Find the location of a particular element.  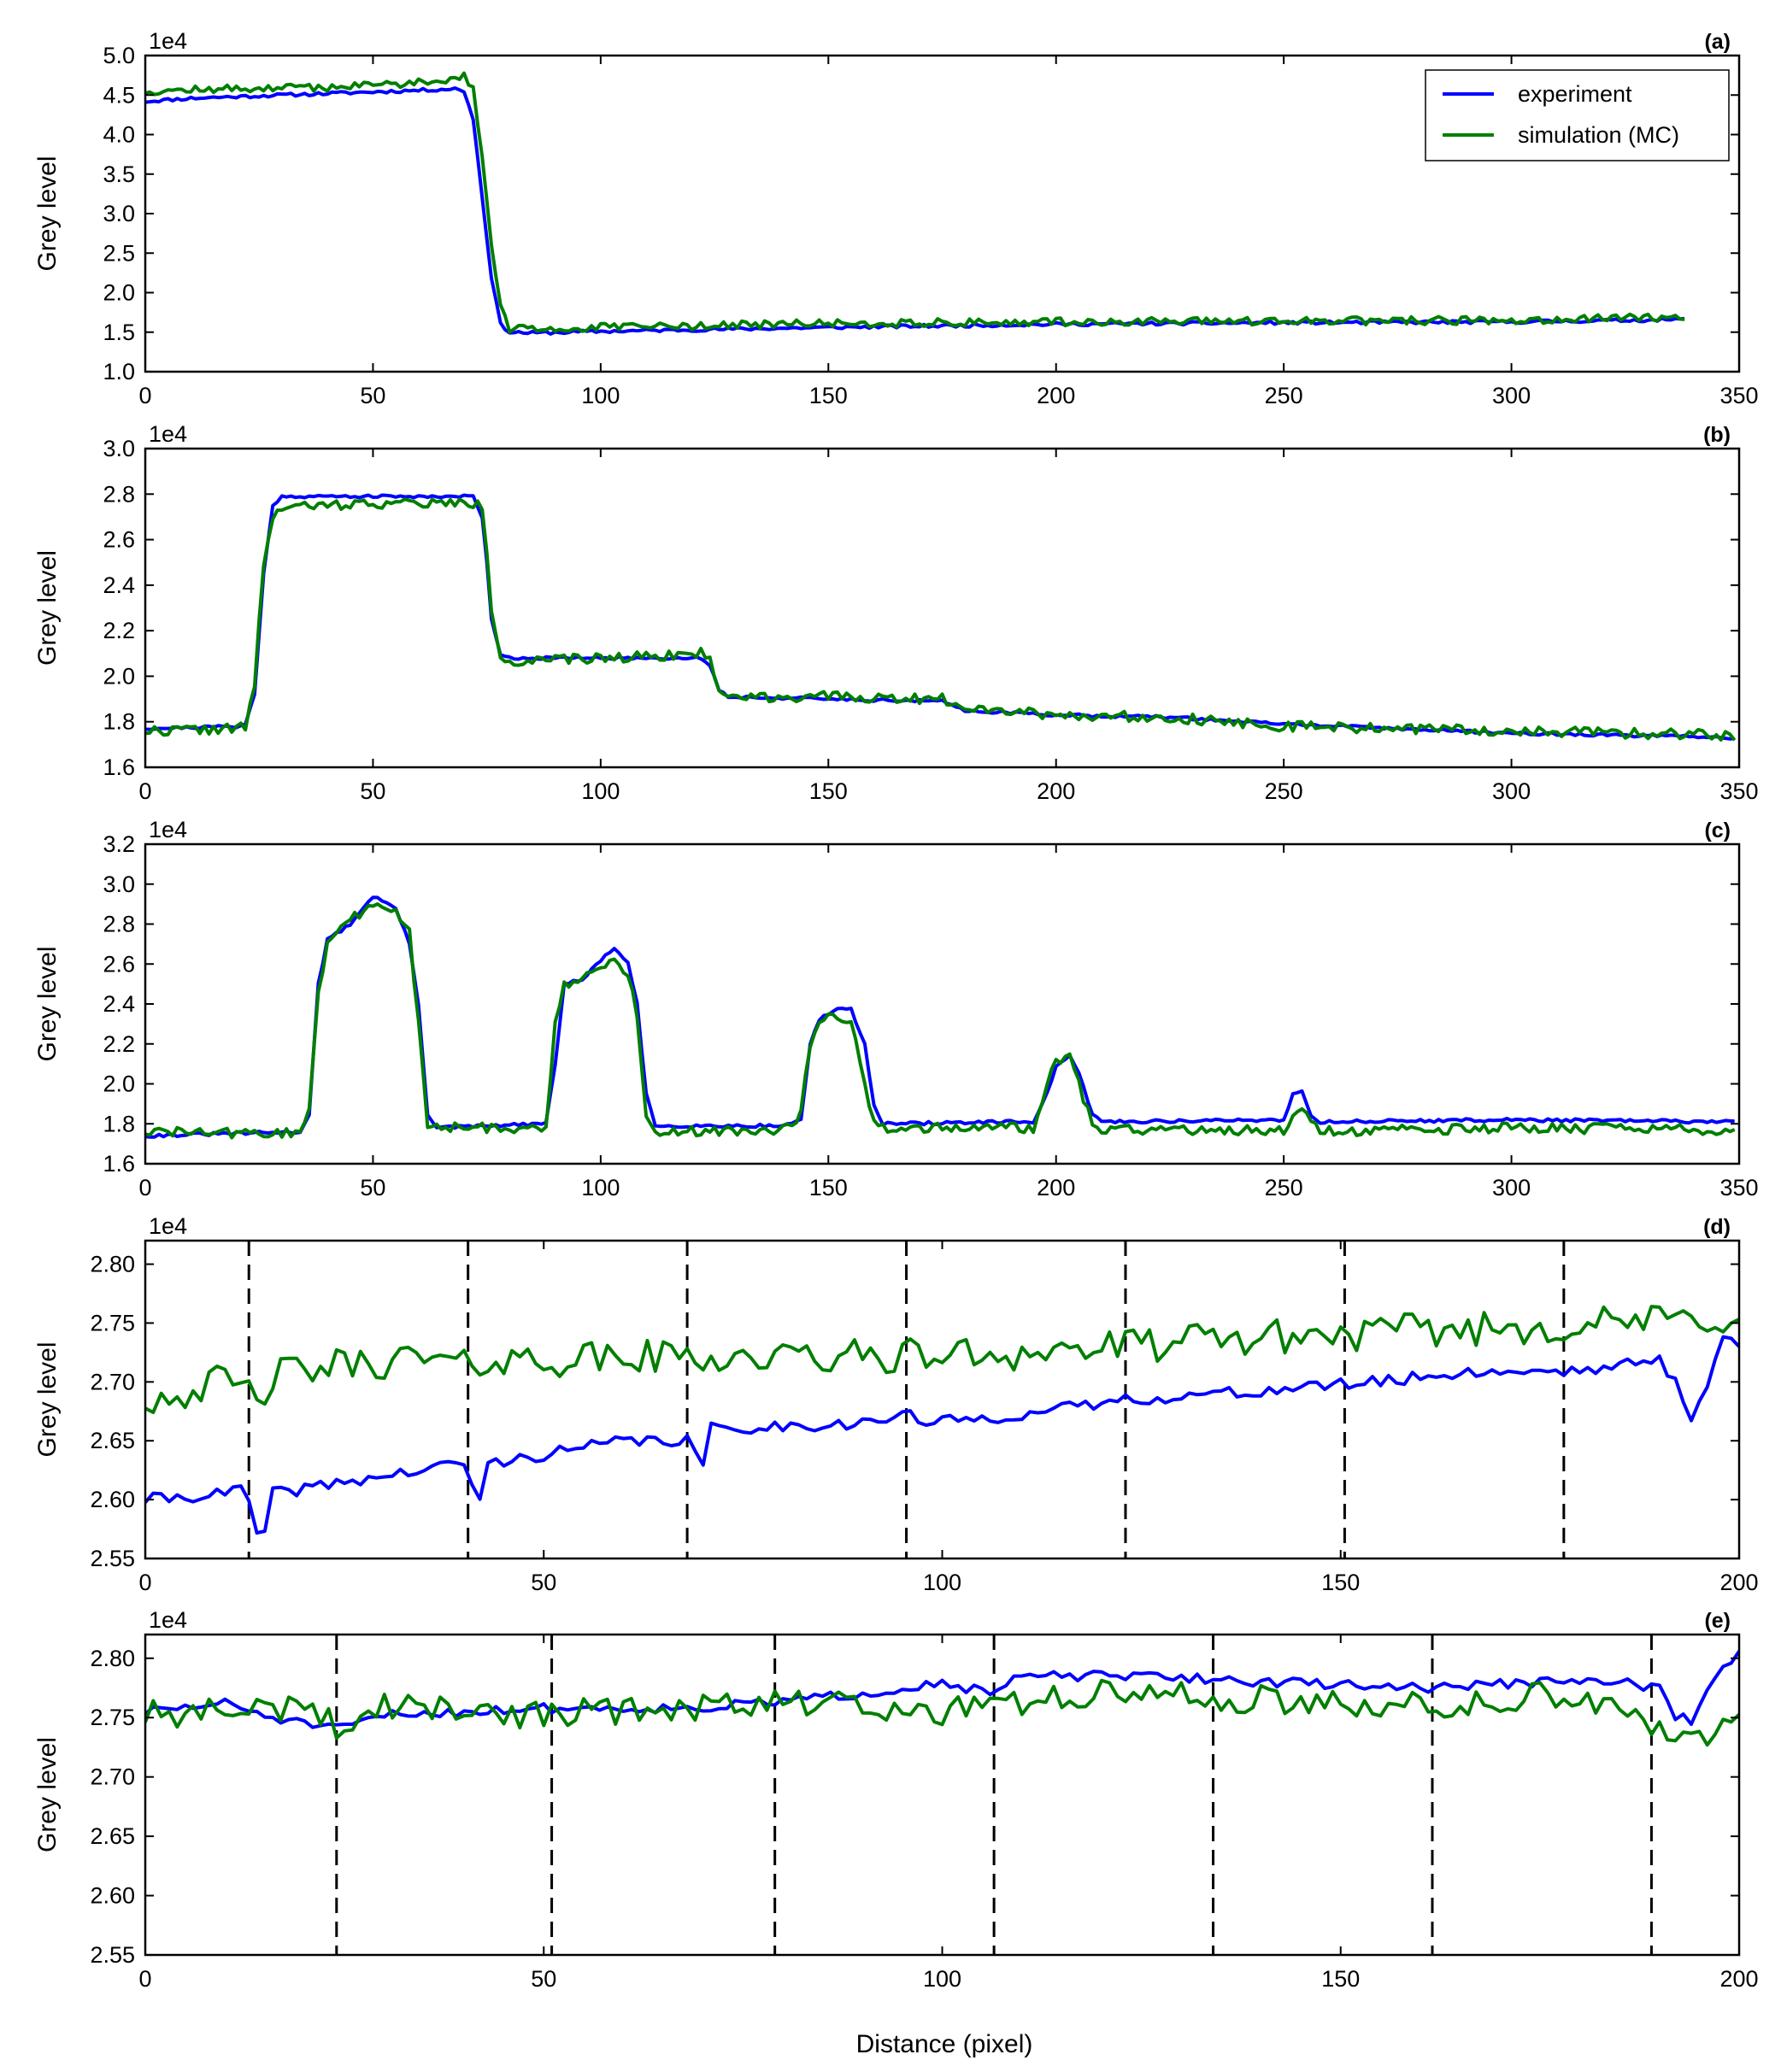

y-tick-label: 3.2 is located at coordinates (119, 844).